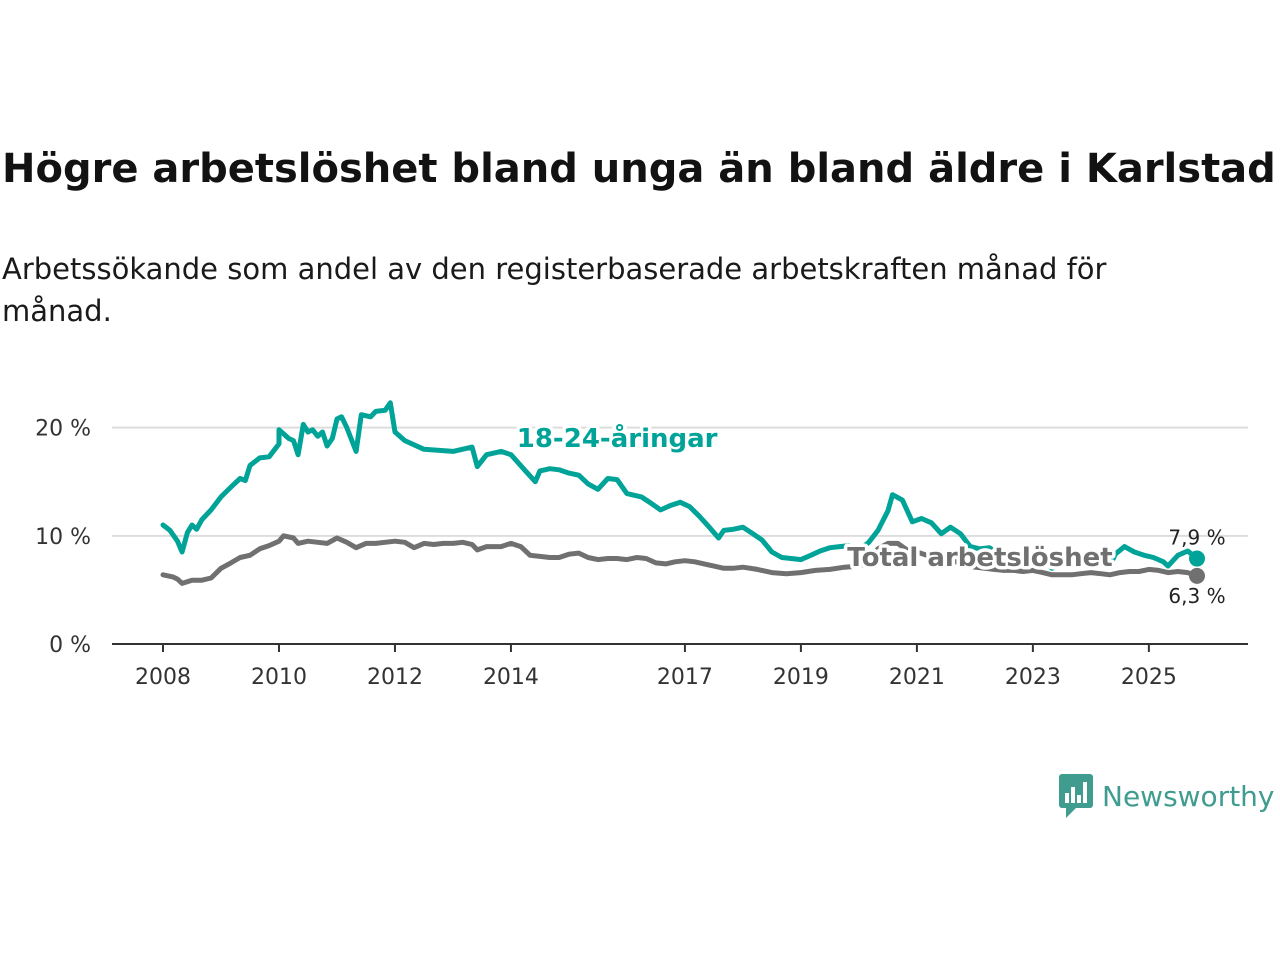  What do you see at coordinates (63, 537) in the screenshot?
I see `y-tick-label: 10 %` at bounding box center [63, 537].